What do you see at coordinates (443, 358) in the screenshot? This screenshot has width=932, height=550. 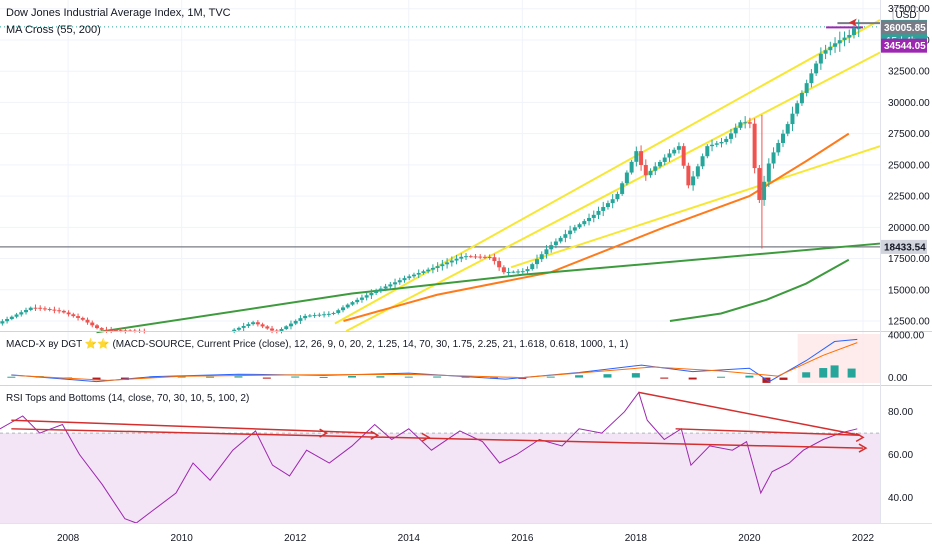 I see `macd-pane` at bounding box center [443, 358].